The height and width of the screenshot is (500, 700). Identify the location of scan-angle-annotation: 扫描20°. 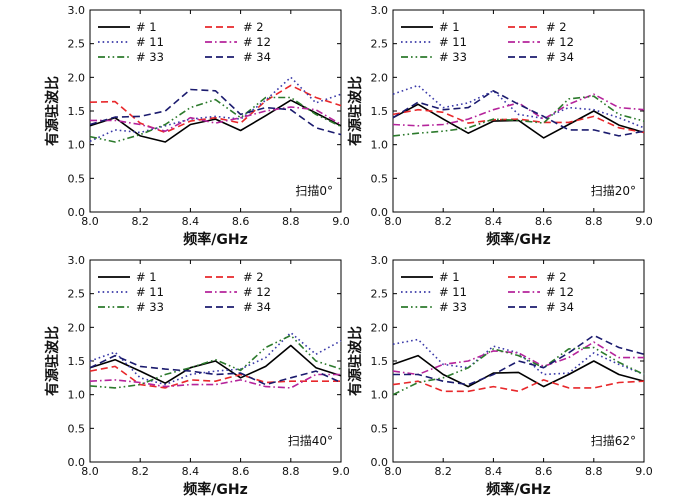
(613, 191).